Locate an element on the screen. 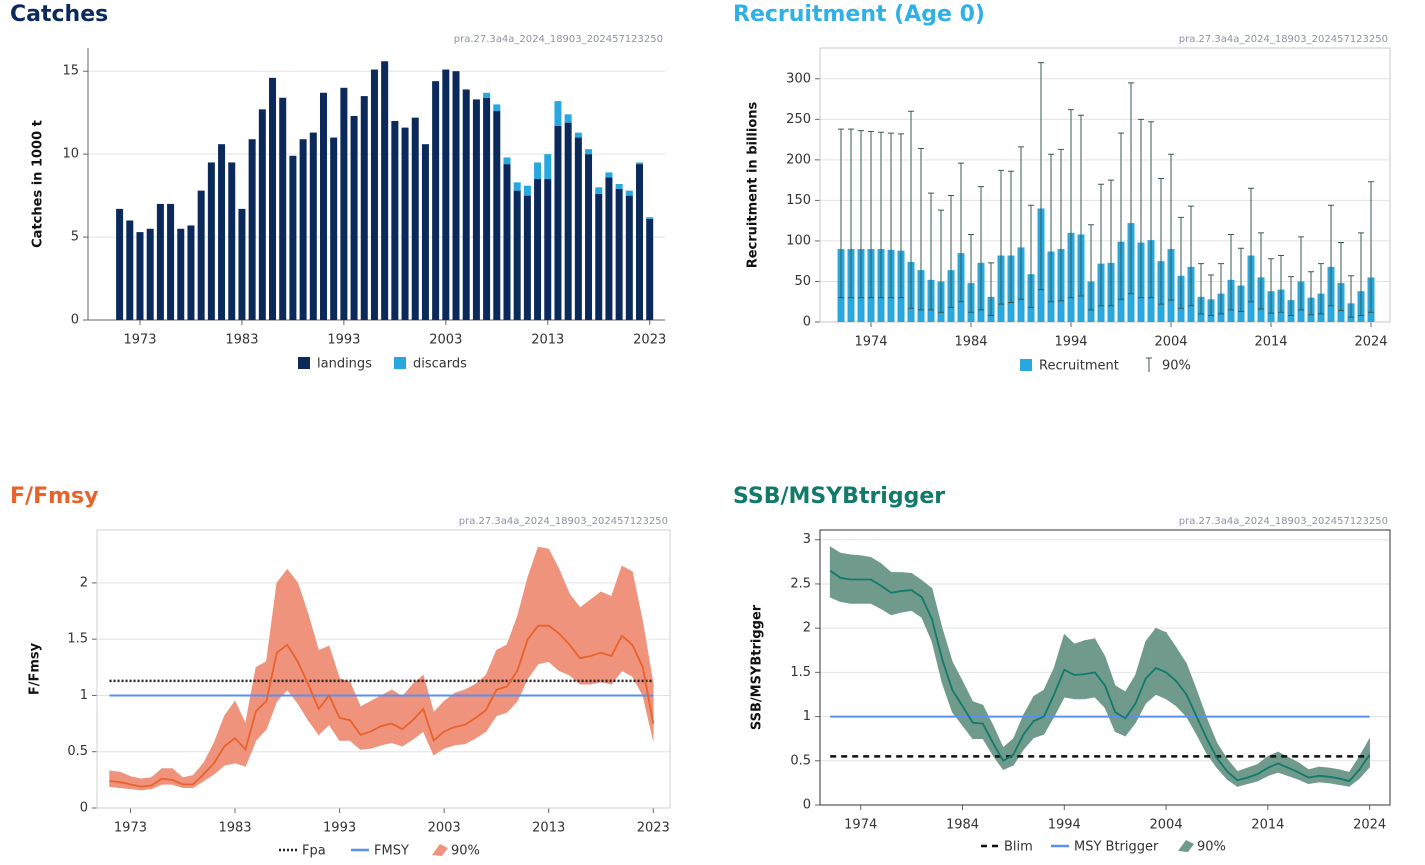  x-tick-label: 1993 is located at coordinates (339, 828).